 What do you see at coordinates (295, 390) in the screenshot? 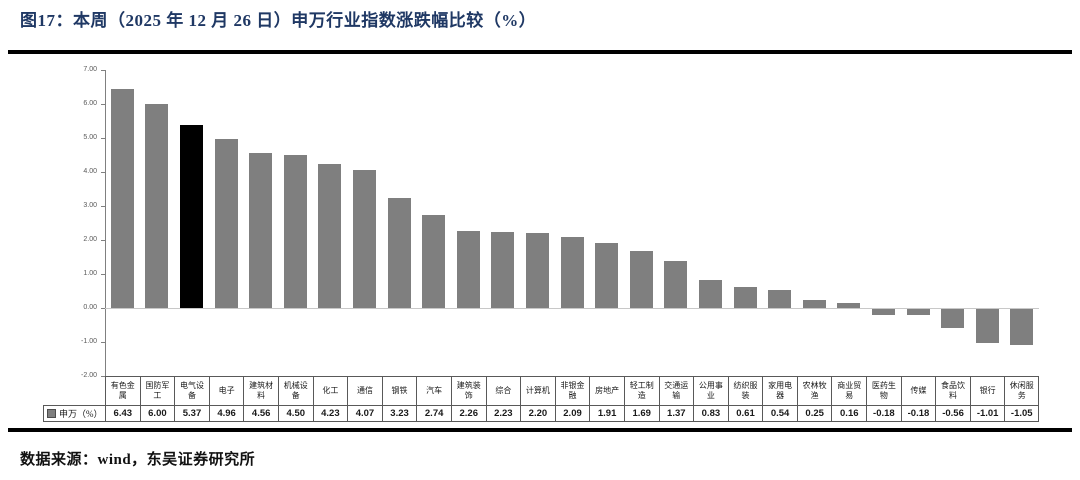
I see `table-category-header: 机械设备` at bounding box center [295, 390].